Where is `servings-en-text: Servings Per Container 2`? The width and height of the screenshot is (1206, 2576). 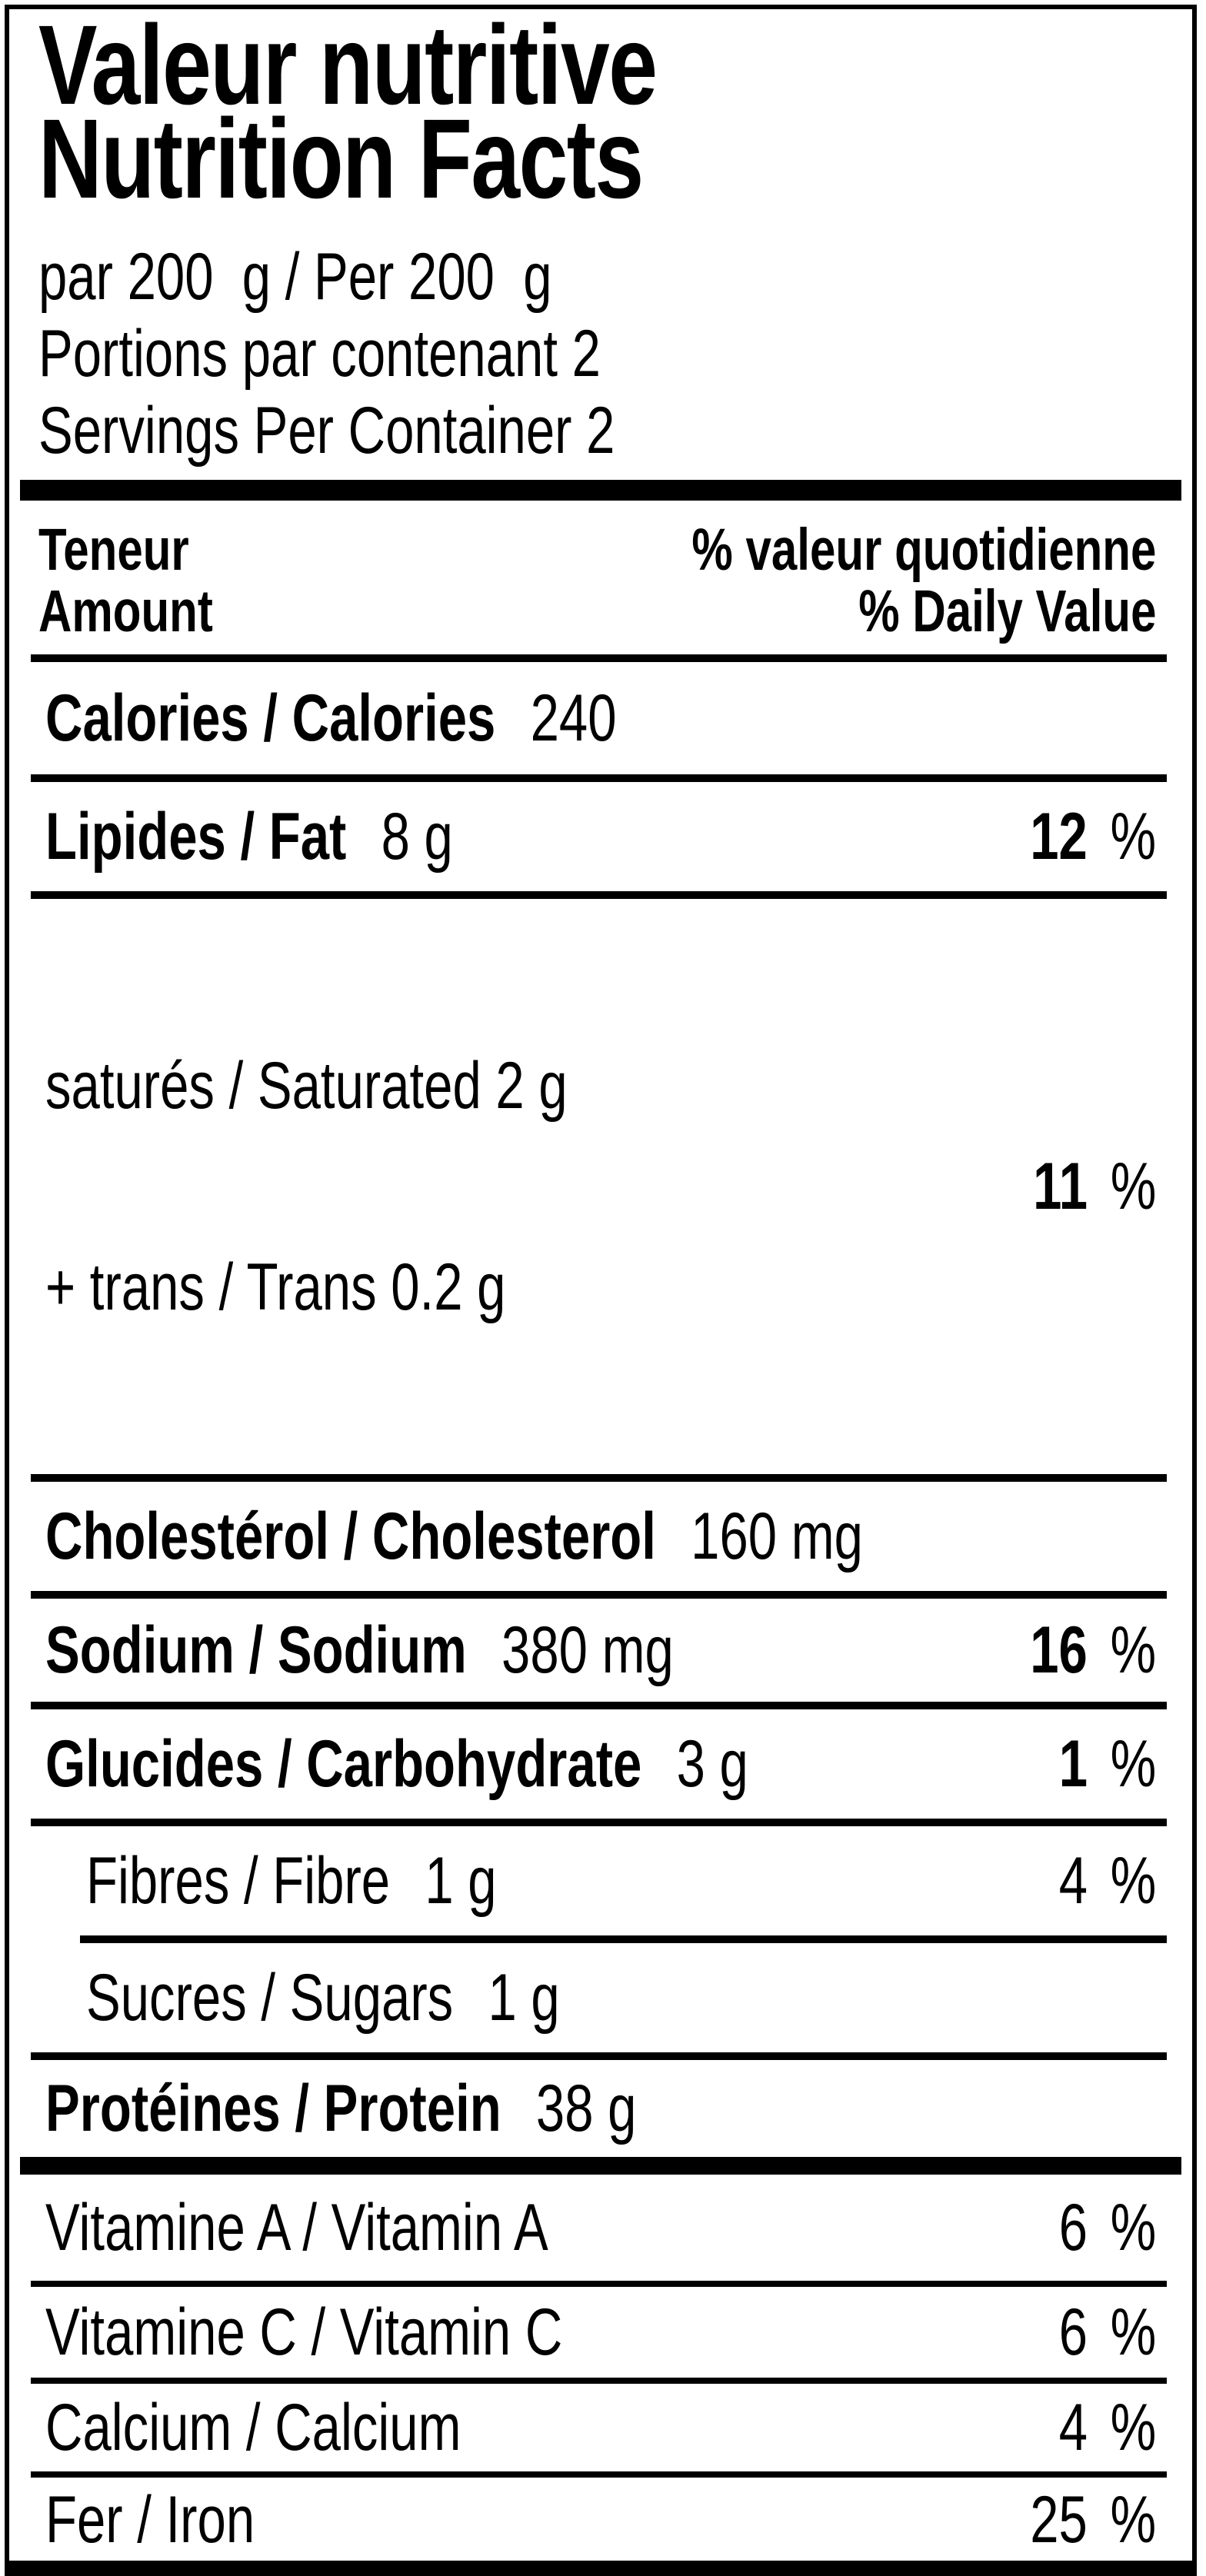 servings-en-text: Servings Per Container 2 is located at coordinates (326, 431).